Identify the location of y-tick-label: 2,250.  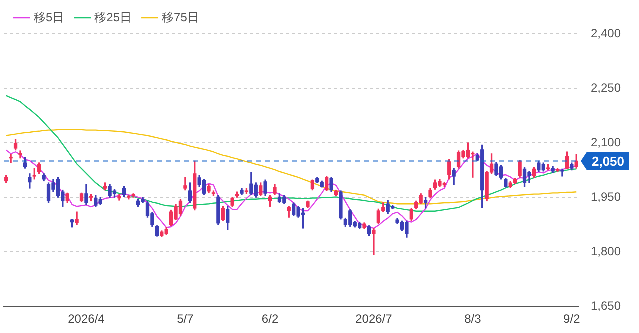
(606, 87).